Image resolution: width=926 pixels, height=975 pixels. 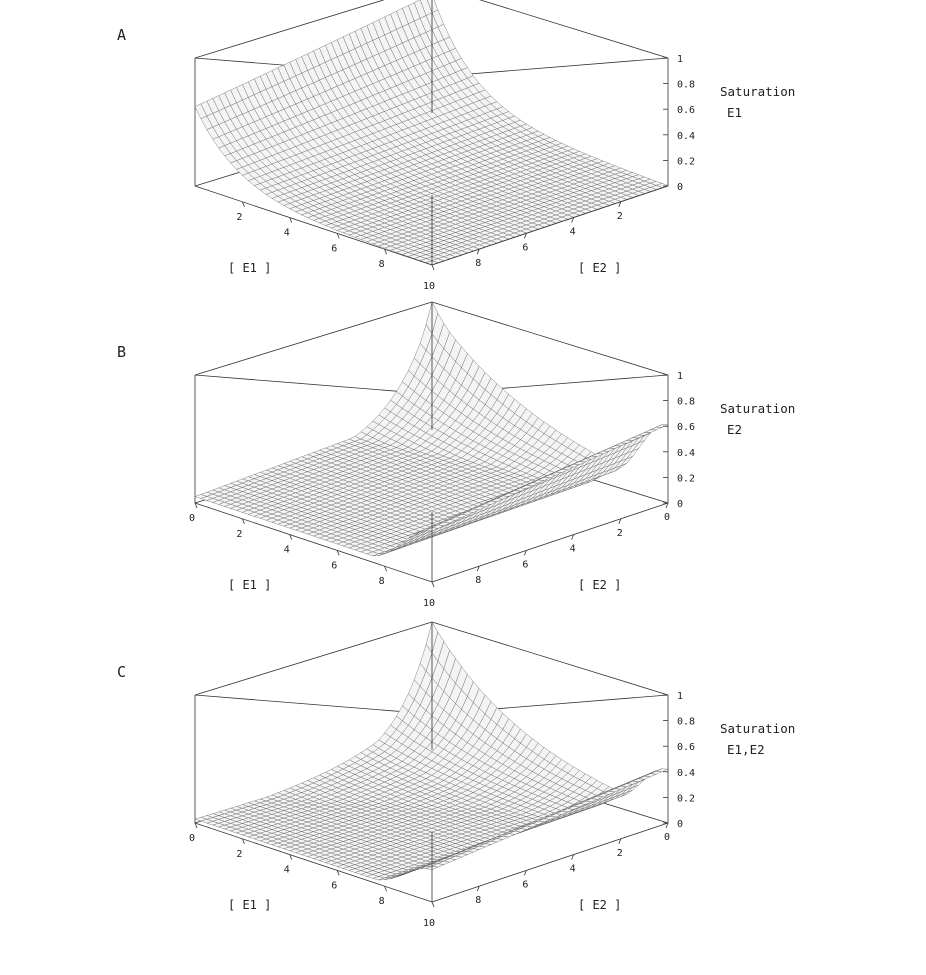 What do you see at coordinates (734, 429) in the screenshot?
I see `z-axis-label: E2` at bounding box center [734, 429].